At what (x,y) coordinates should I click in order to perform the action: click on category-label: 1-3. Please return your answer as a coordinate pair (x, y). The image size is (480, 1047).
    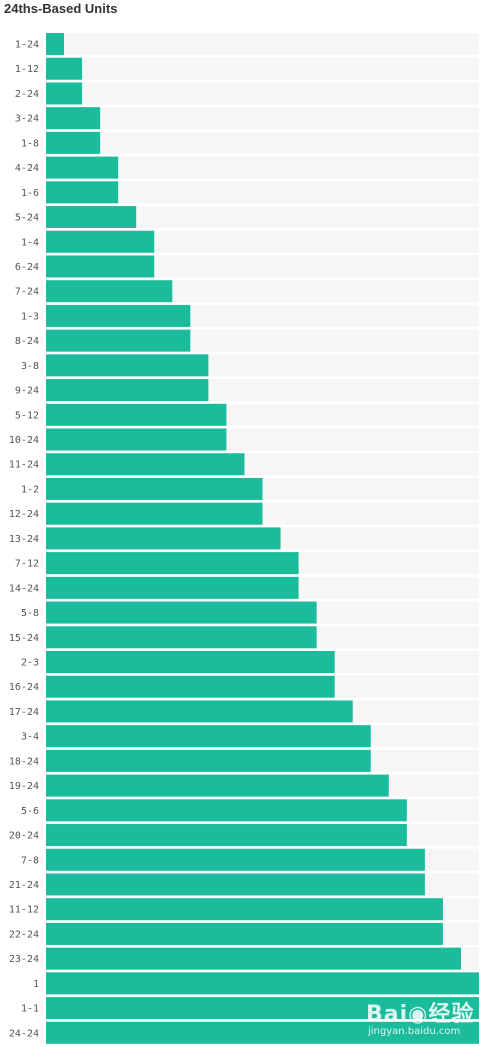
    Looking at the image, I should click on (30, 316).